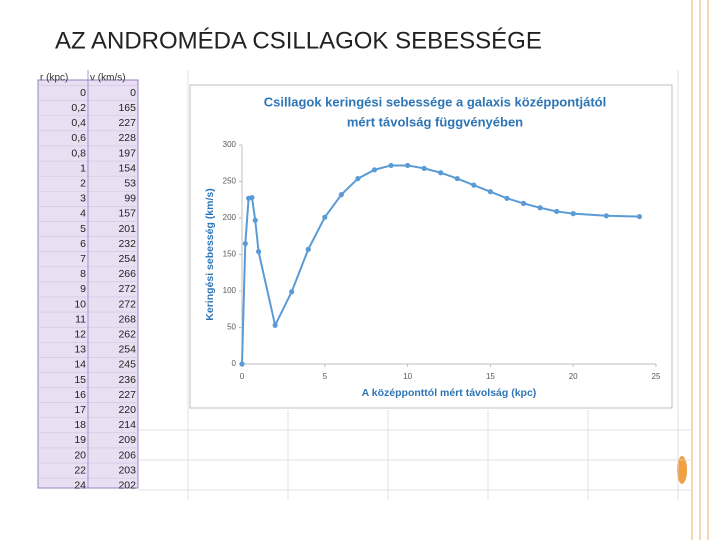  What do you see at coordinates (656, 376) in the screenshot?
I see `x-tick-label: 25` at bounding box center [656, 376].